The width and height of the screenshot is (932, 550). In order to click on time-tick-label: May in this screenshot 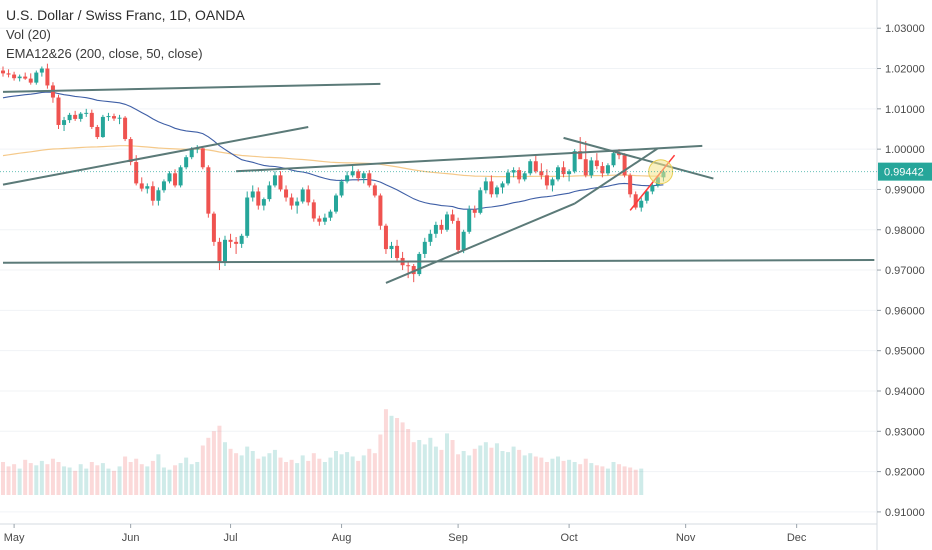, I will do `click(14, 538)`.